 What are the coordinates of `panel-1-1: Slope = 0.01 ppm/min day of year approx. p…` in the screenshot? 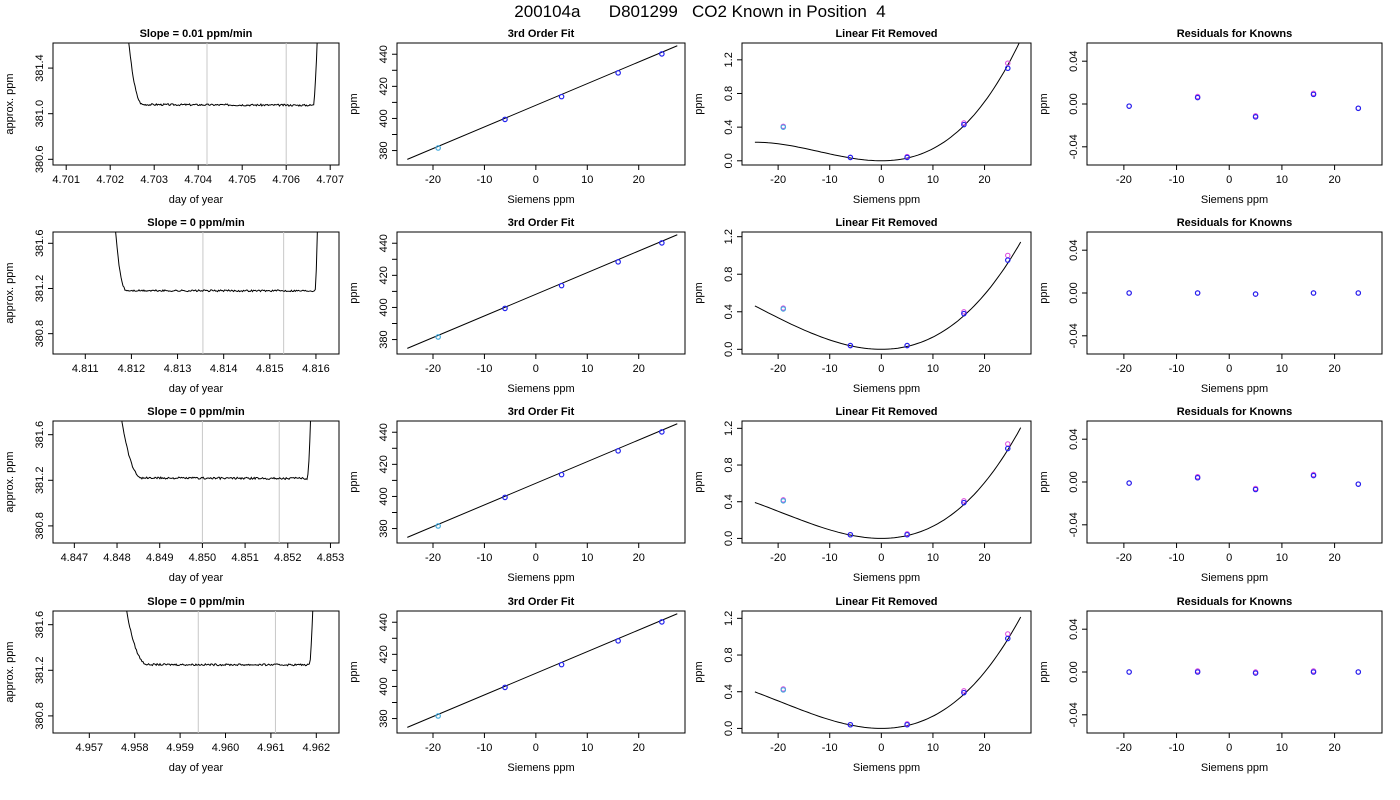 It's located at (174, 117).